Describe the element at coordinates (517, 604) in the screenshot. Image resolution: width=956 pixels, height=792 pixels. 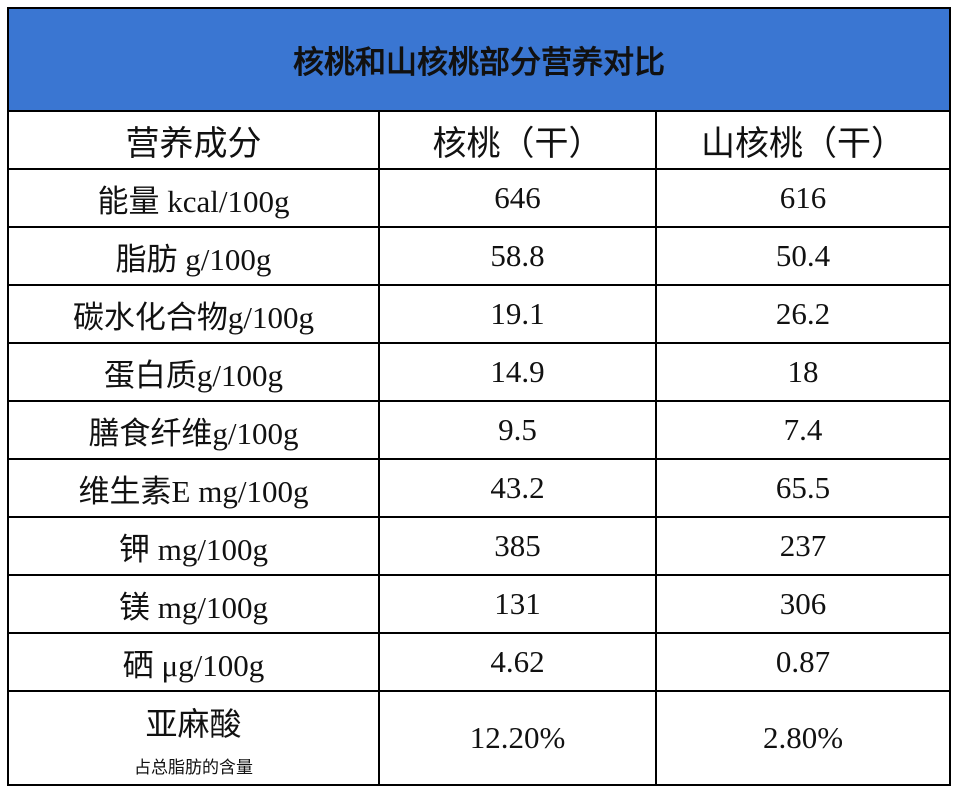
I see `table-cell: 131` at that location.